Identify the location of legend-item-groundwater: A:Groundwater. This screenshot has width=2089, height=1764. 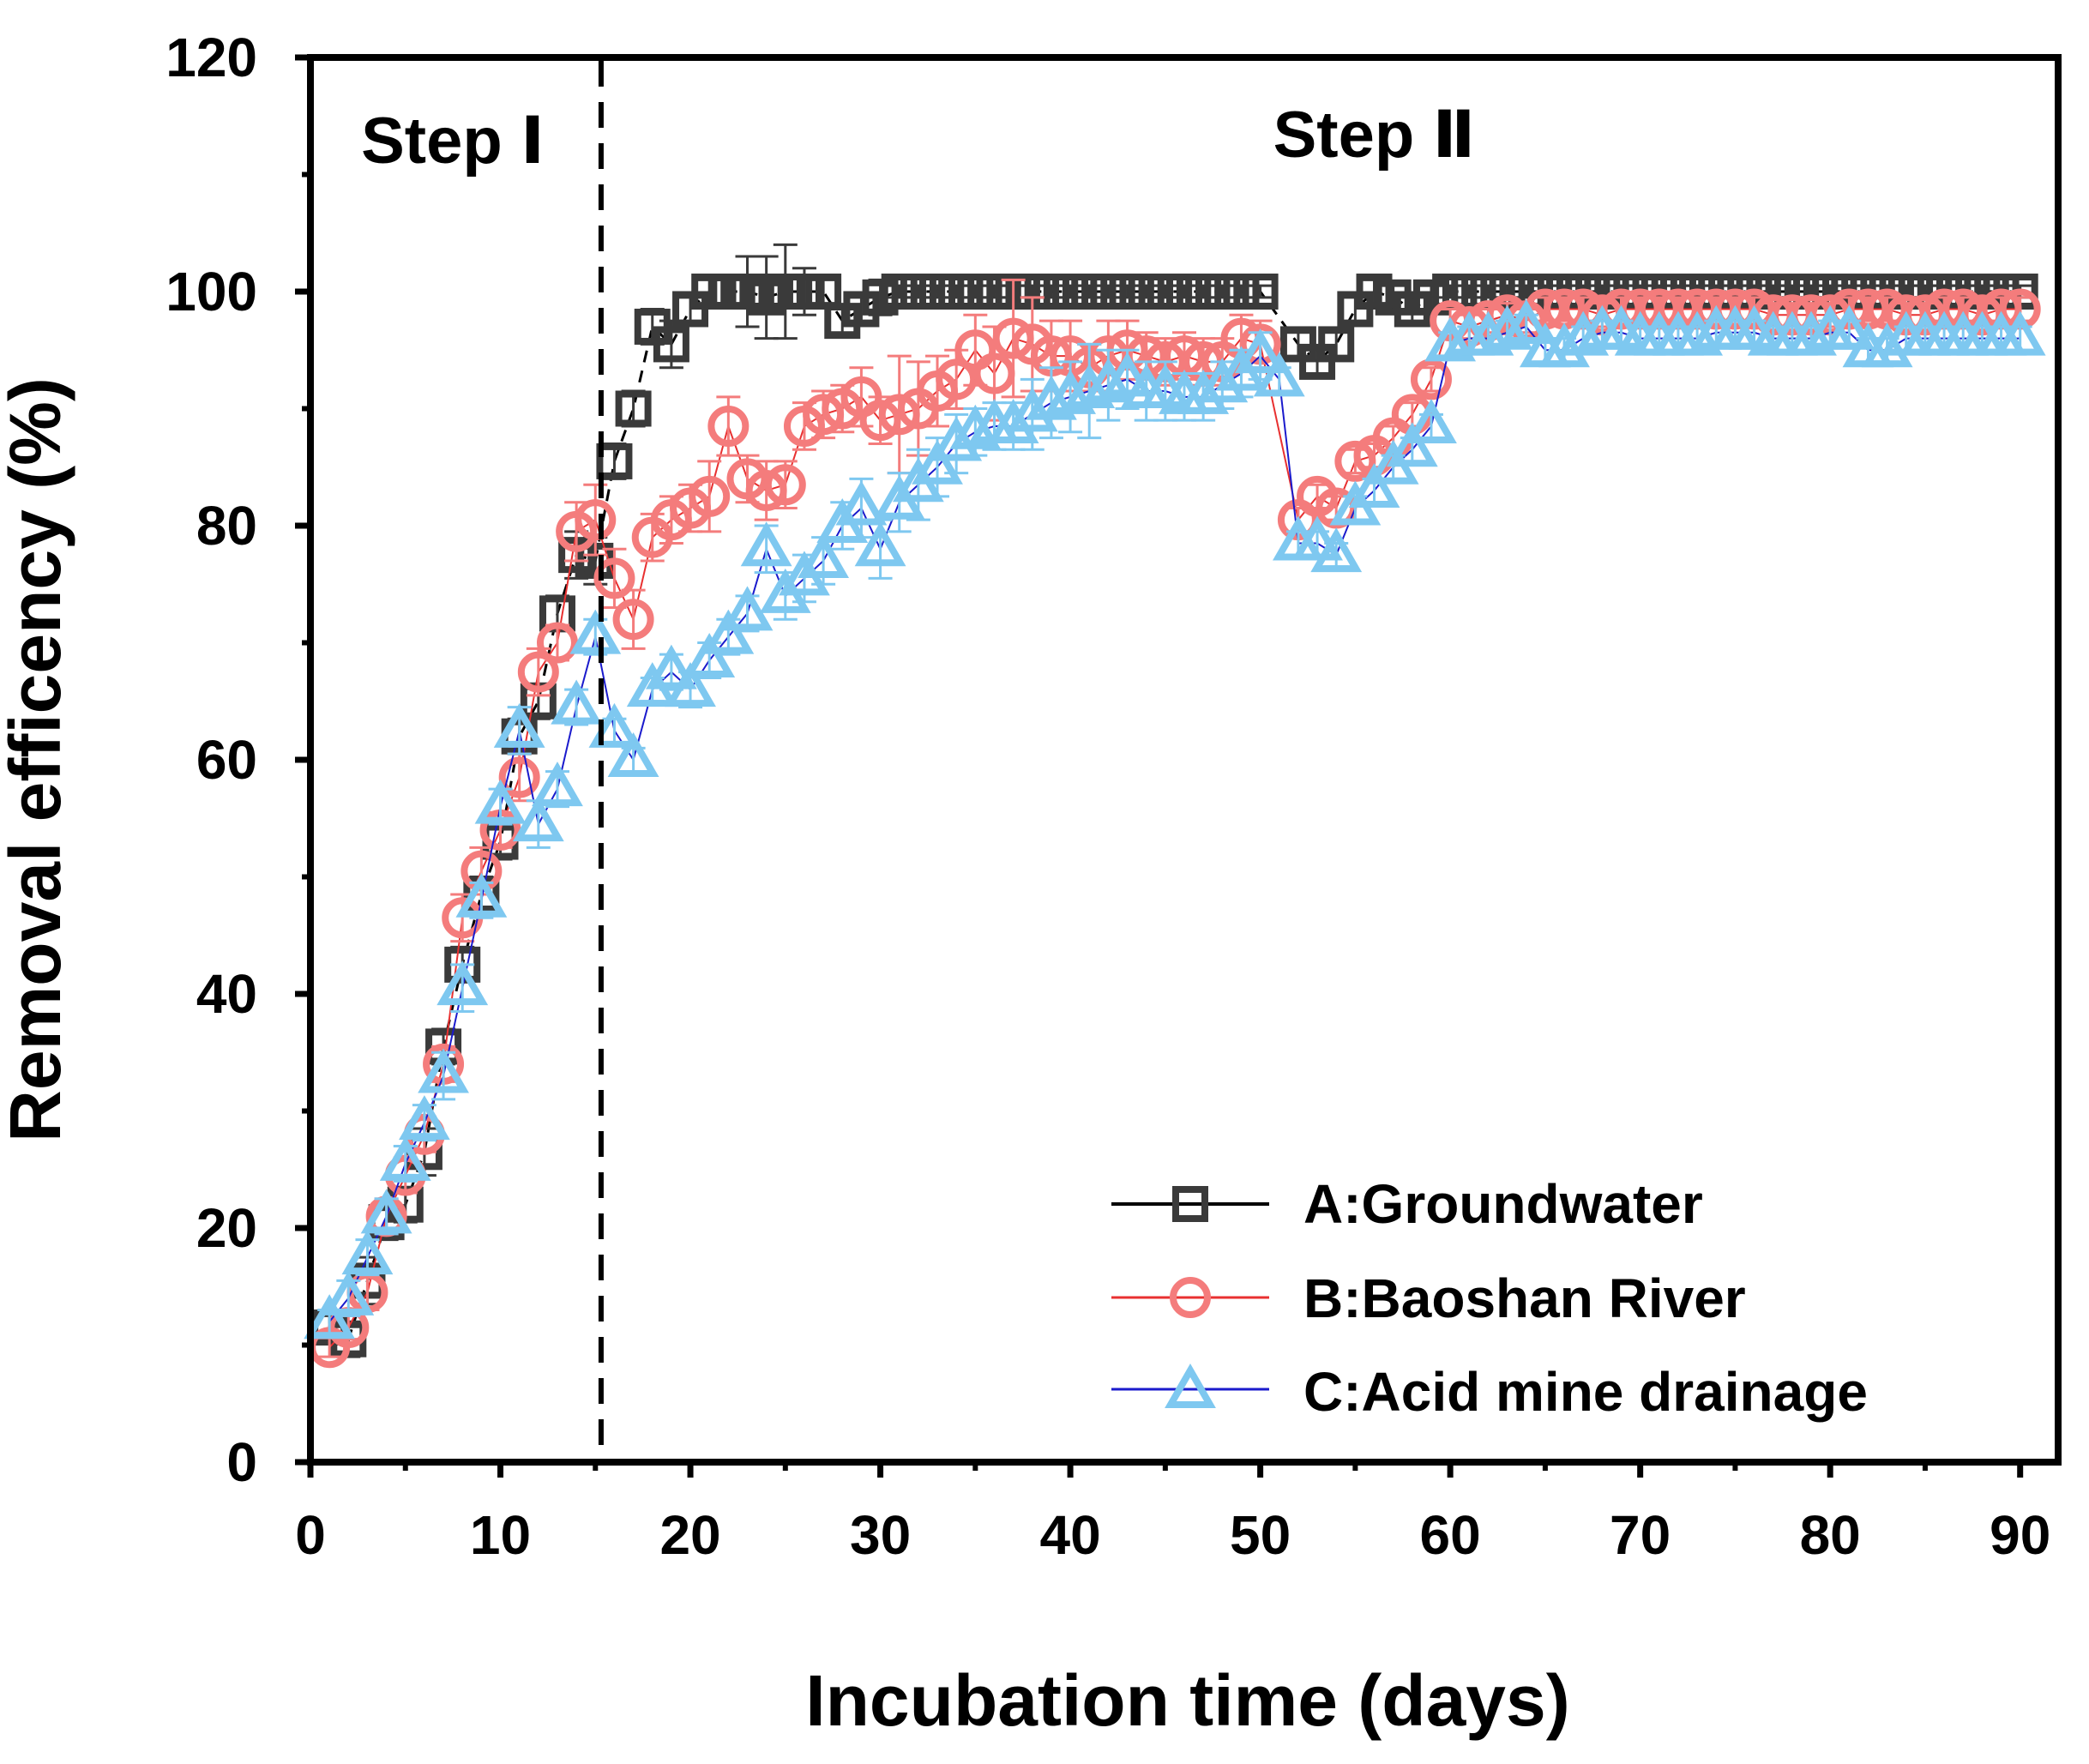
(1407, 1204).